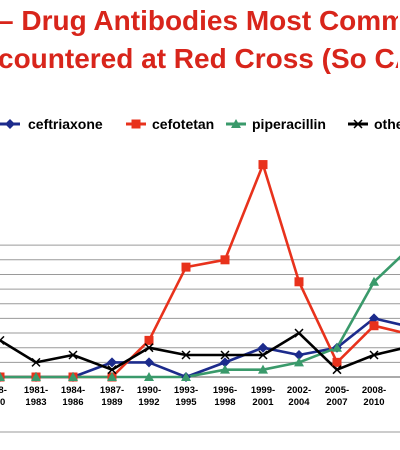  I want to click on legend-label-othe: othe, so click(387, 124).